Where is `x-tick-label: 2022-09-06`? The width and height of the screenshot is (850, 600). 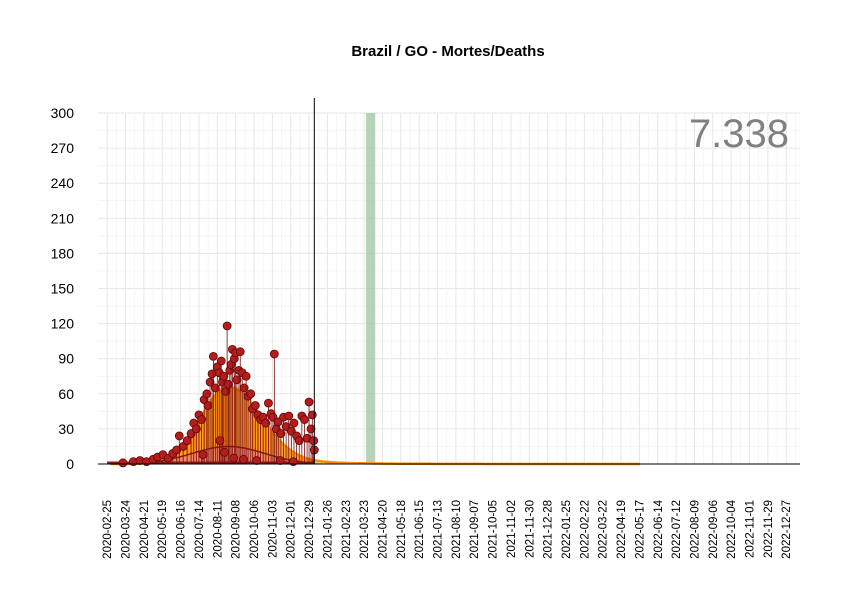
x-tick-label: 2022-09-06 is located at coordinates (714, 529).